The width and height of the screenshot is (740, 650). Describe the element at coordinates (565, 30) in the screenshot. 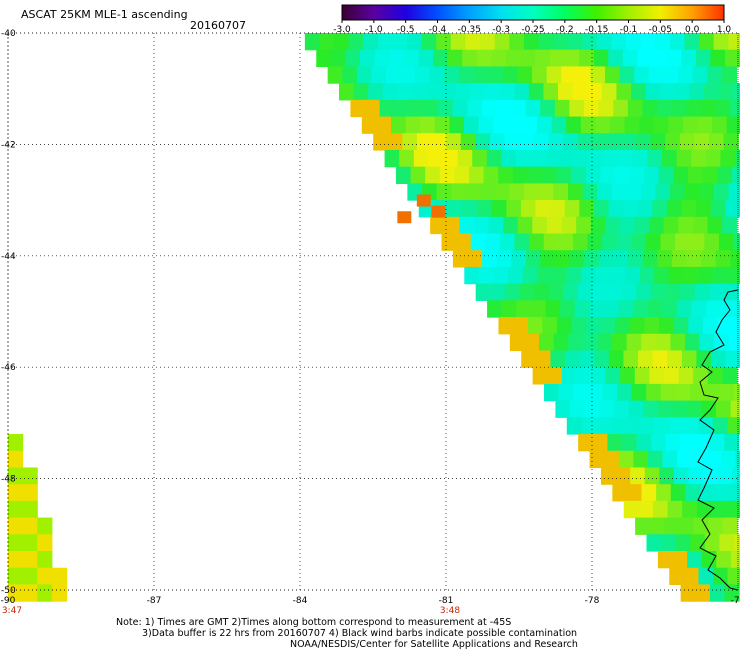

I see `colorbar-label: -0.2` at that location.